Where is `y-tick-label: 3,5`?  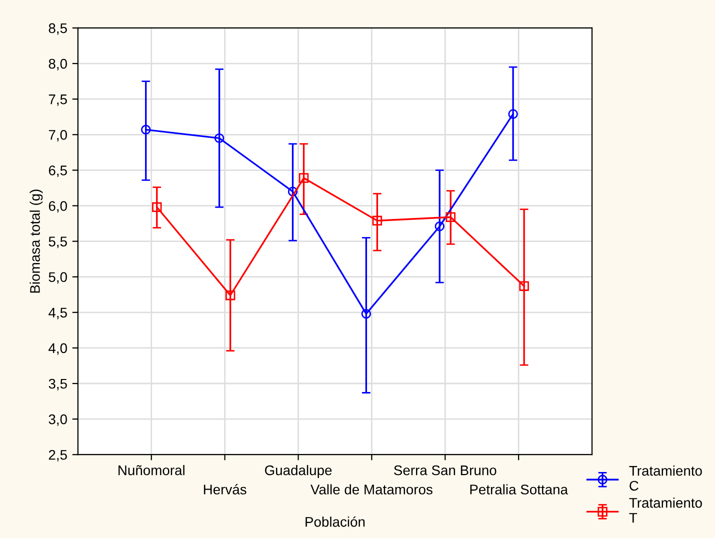 y-tick-label: 3,5 is located at coordinates (57, 384).